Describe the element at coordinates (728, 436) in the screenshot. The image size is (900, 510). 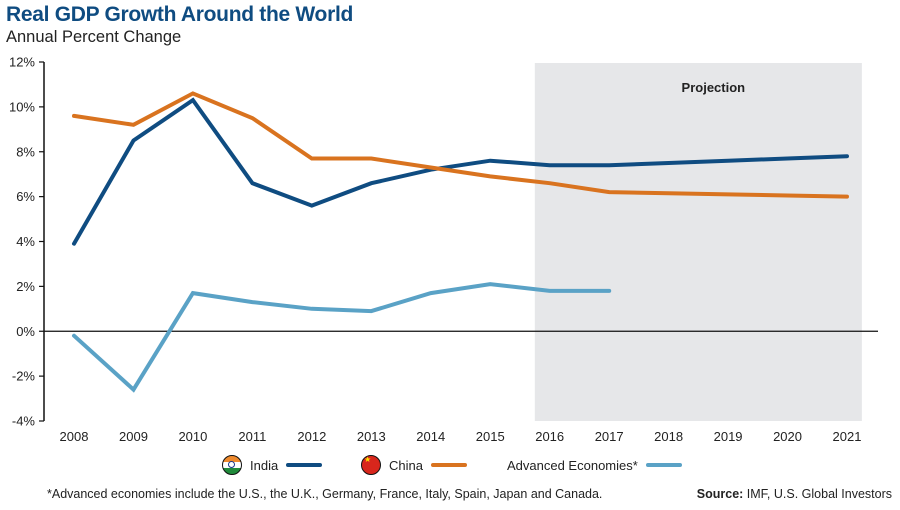
I see `x-tick-label: 2019` at that location.